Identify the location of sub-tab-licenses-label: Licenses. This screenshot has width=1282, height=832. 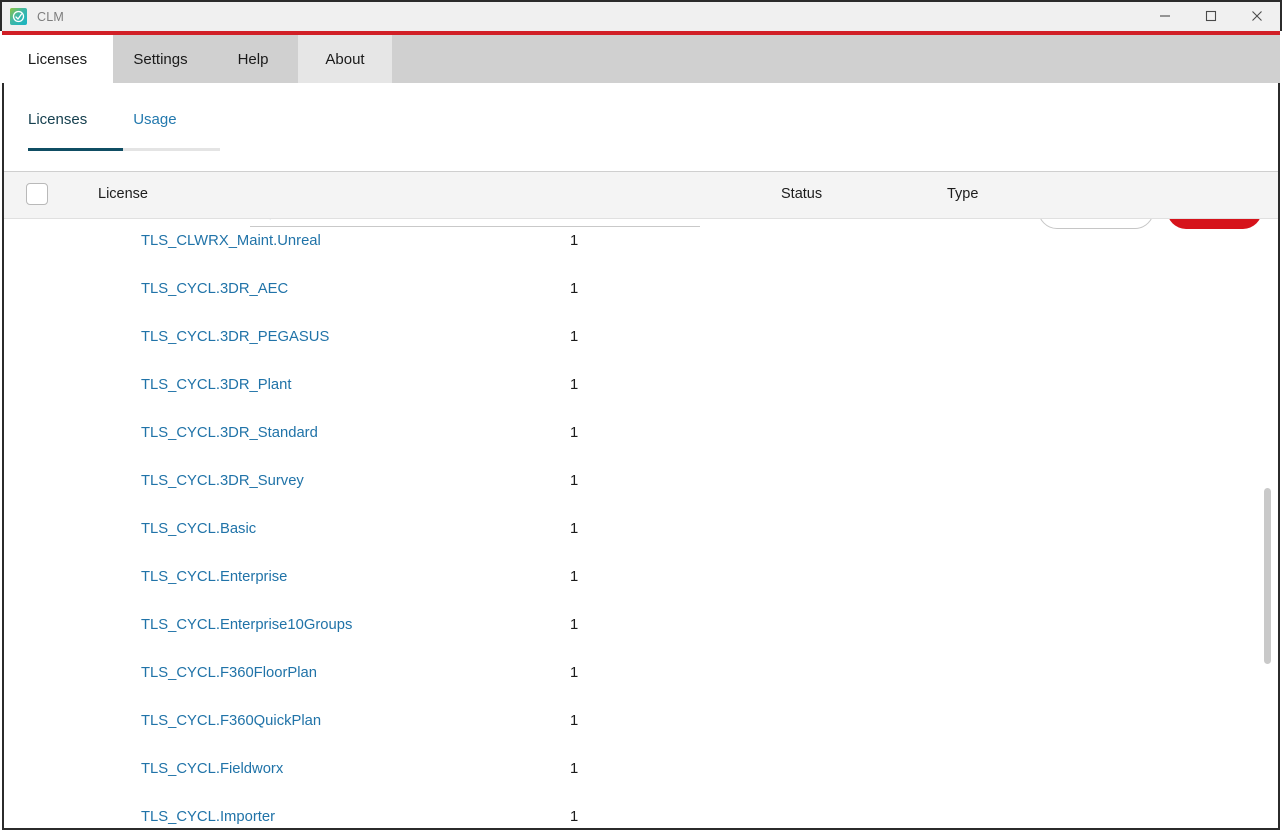
(58, 119).